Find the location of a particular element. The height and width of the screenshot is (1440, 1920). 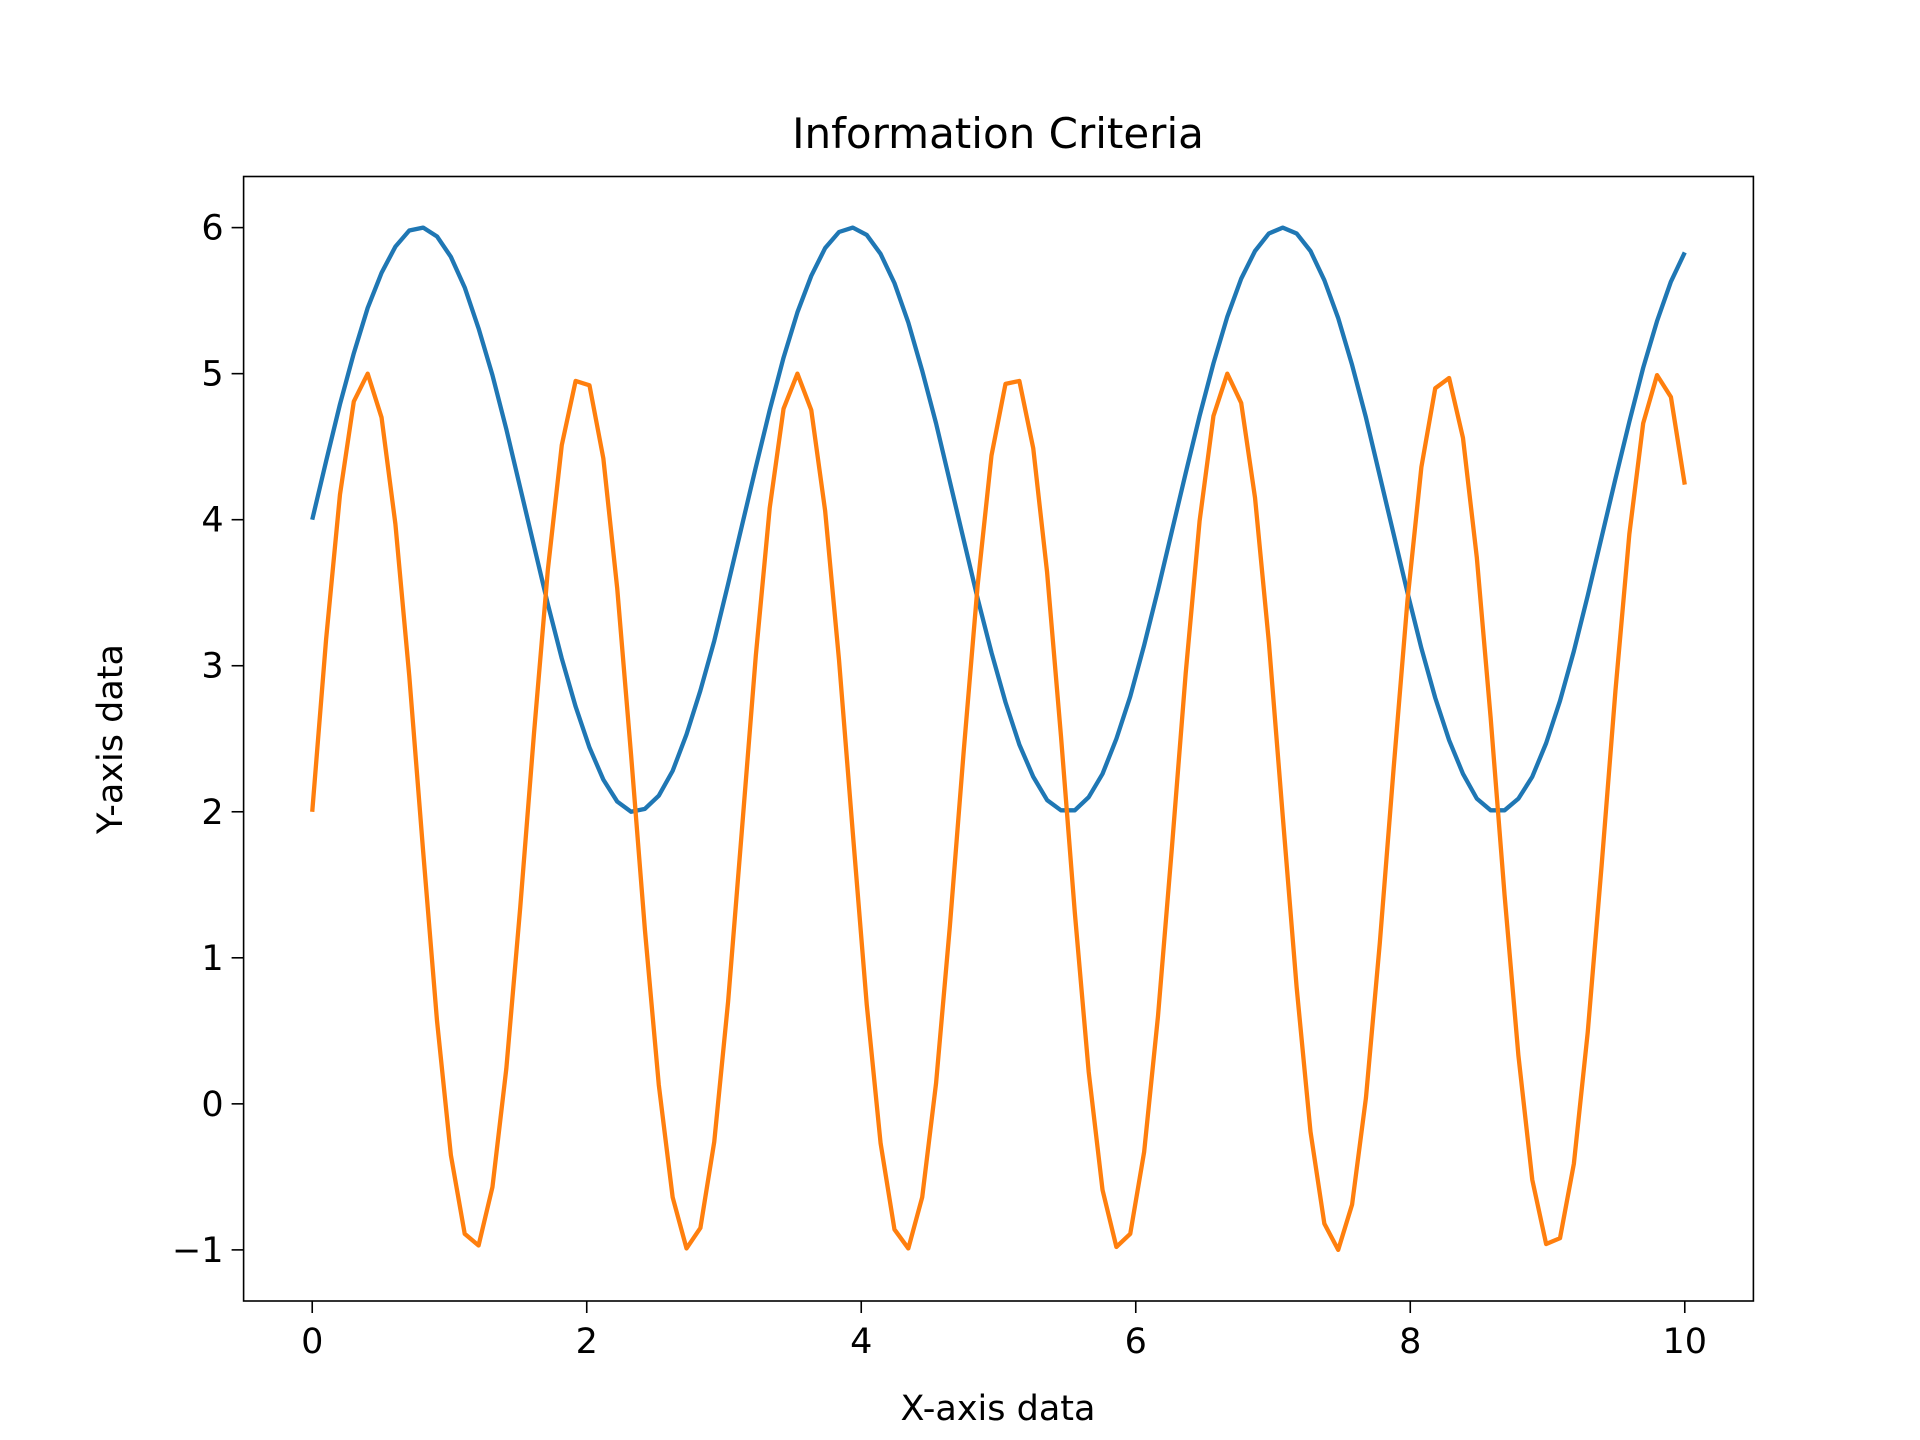

x-tick-label: 4 is located at coordinates (861, 1342).